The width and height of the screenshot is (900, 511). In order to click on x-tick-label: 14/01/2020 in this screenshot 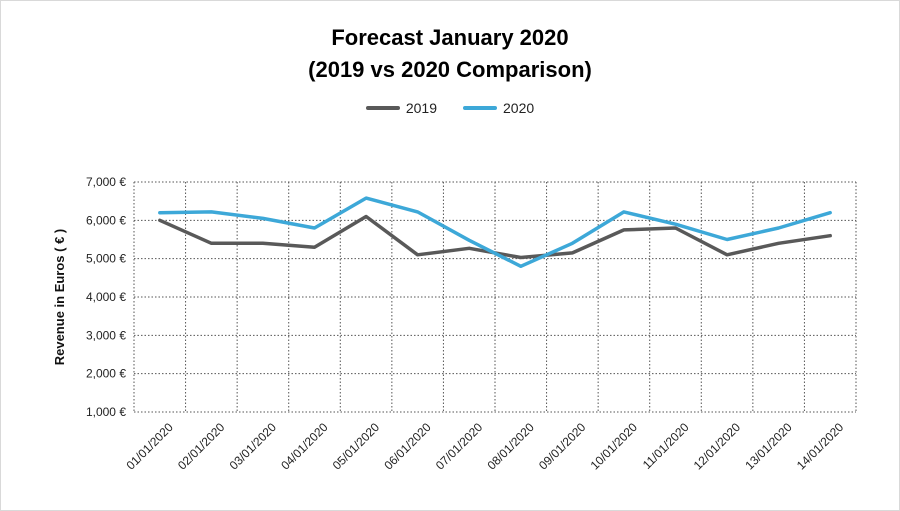, I will do `click(820, 446)`.